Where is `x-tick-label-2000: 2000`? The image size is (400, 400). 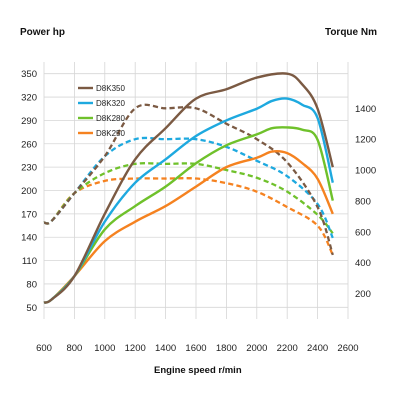 x-tick-label-2000: 2000 is located at coordinates (256, 348).